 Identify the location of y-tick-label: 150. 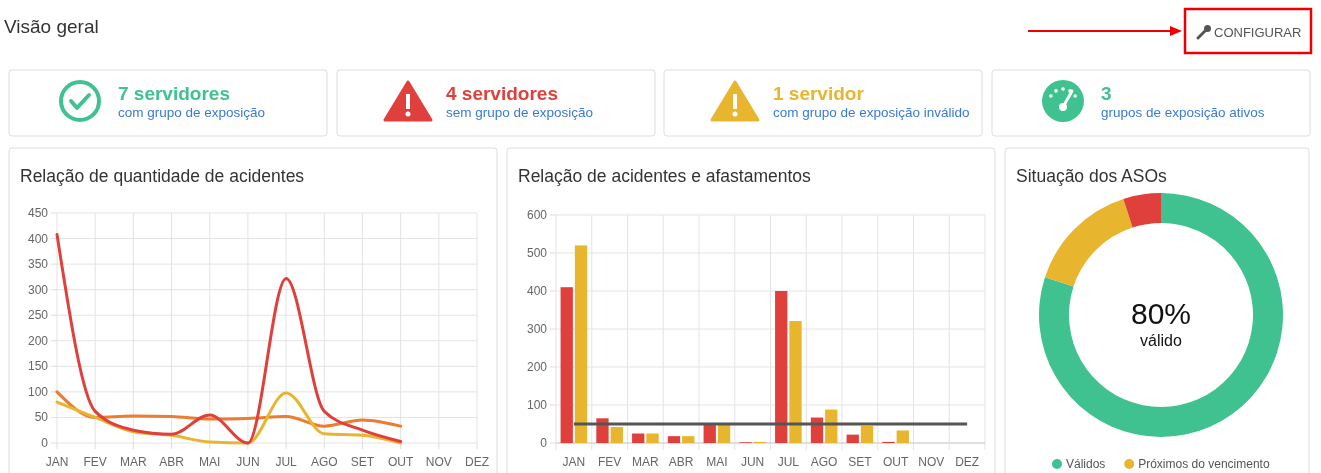
(38, 366).